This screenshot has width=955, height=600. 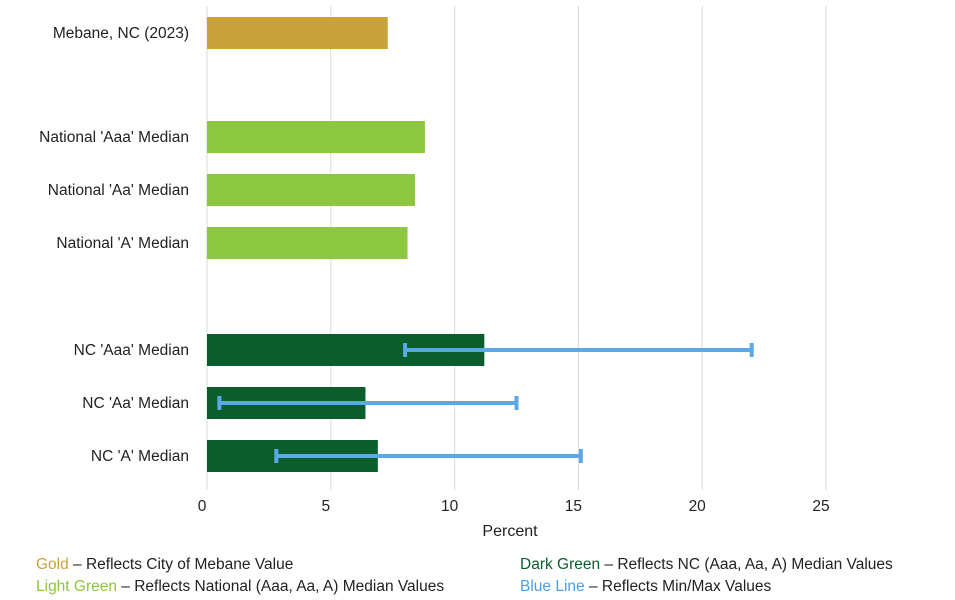 I want to click on x-tick-label: 0, so click(x=202, y=506).